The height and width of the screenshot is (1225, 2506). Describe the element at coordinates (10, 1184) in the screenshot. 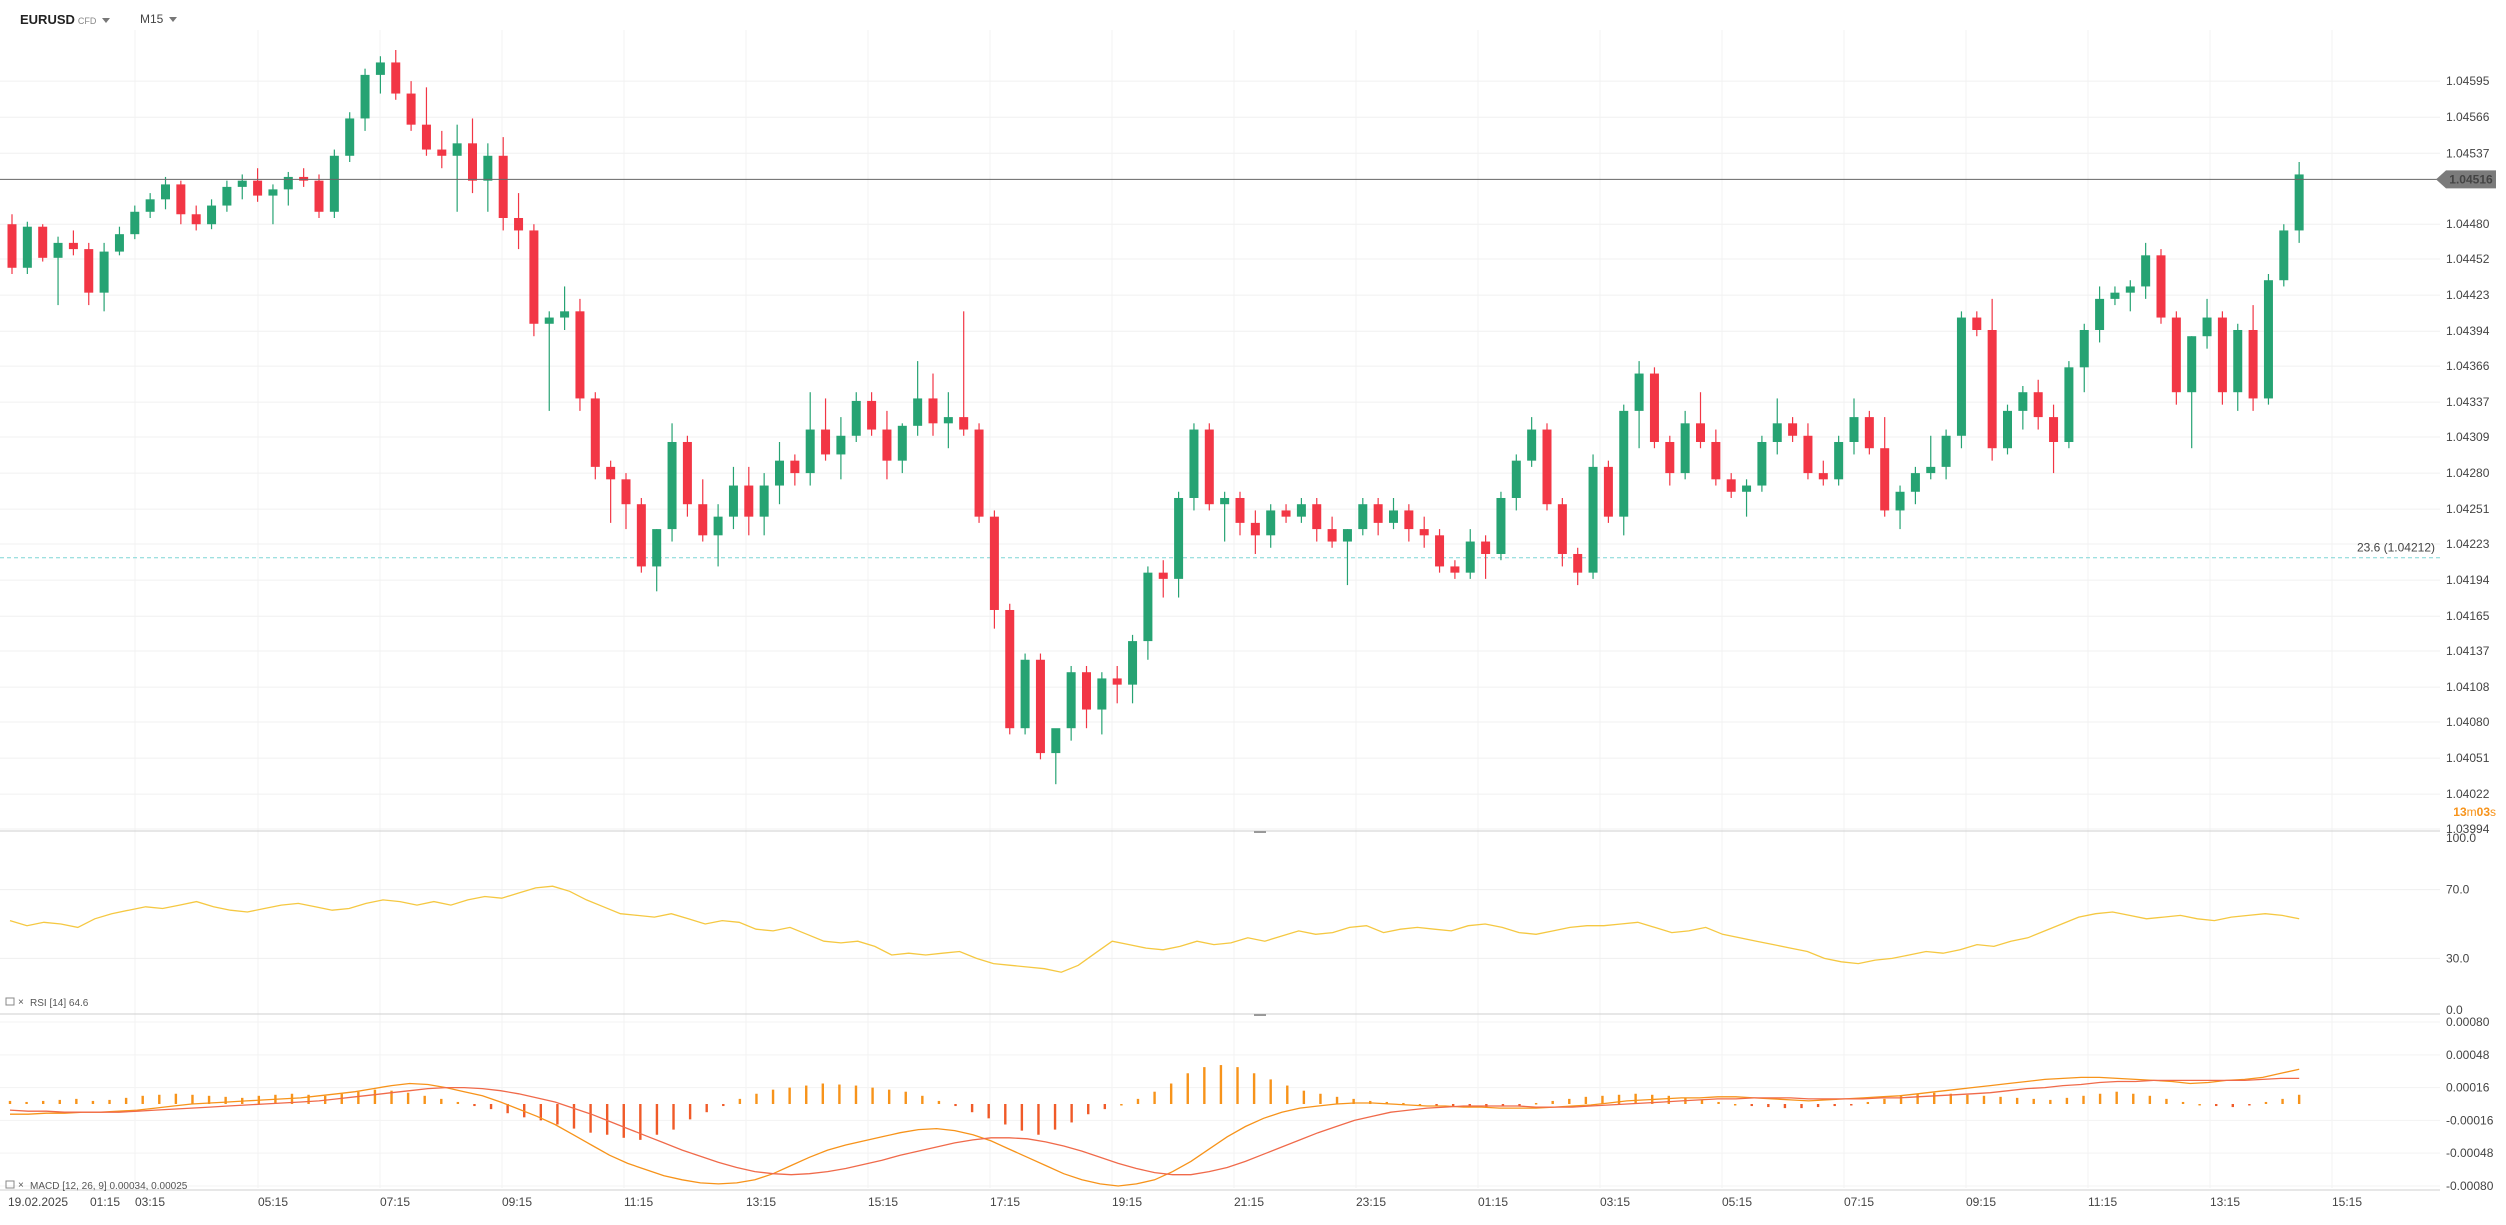

I see `settings-icon` at that location.